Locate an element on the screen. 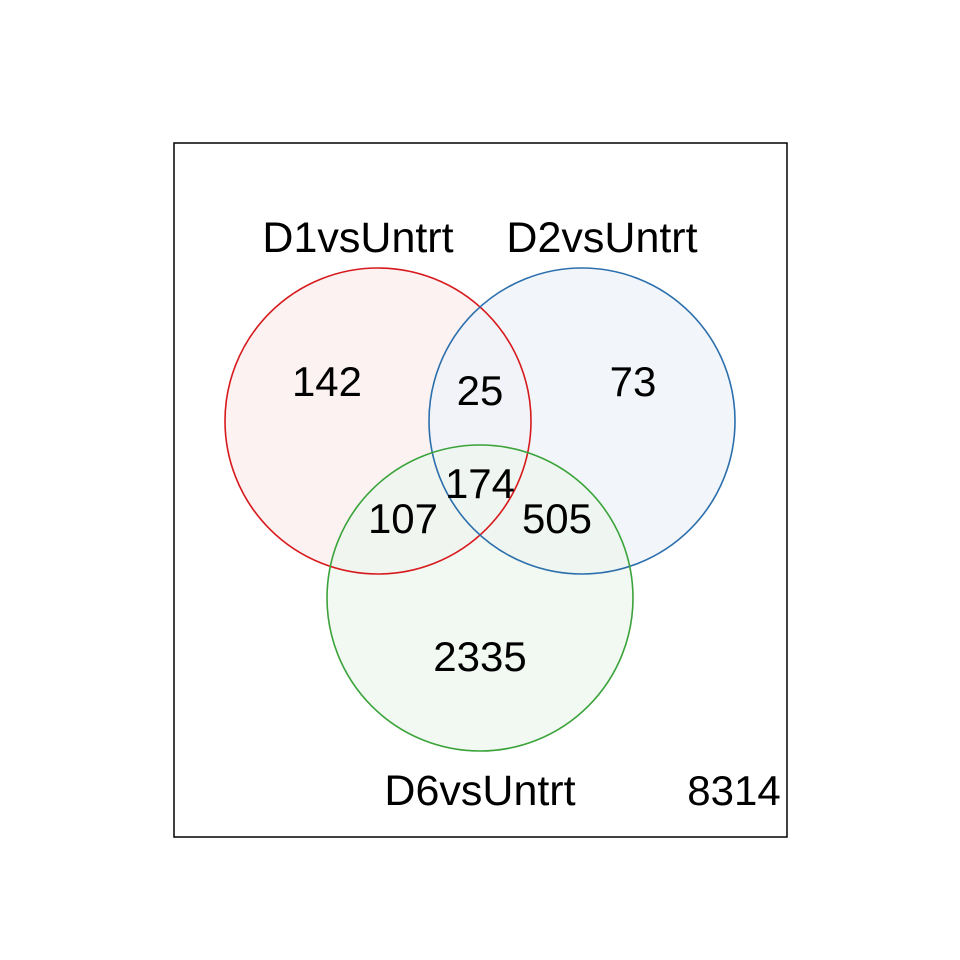 This screenshot has height=960, width=960. region-count-d1-d6: 107 is located at coordinates (403, 518).